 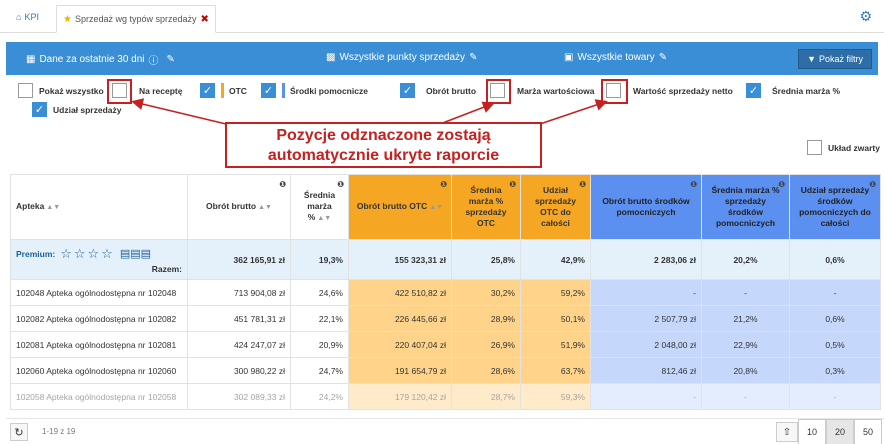 I want to click on period-filter: ▦ Dane za ostatnie 30 dni ⓘ ✎, so click(x=100, y=59).